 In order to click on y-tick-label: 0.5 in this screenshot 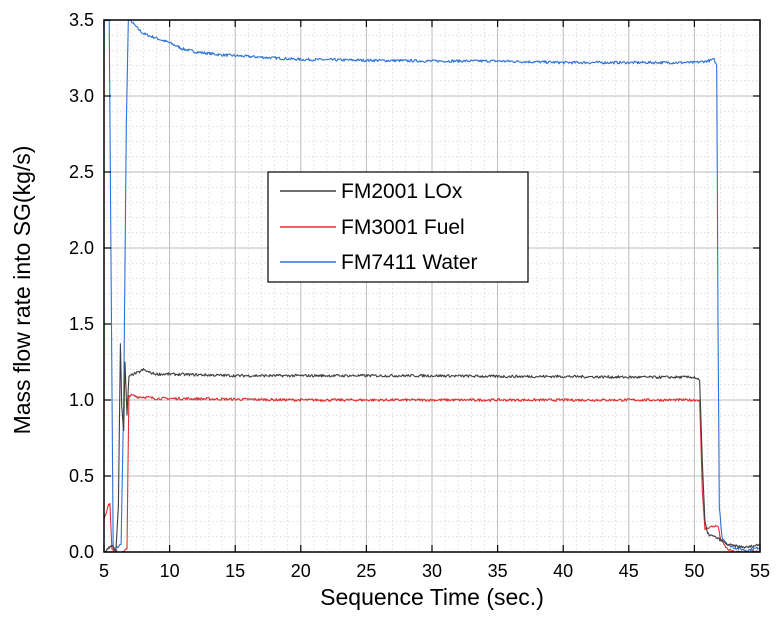, I will do `click(81, 476)`.